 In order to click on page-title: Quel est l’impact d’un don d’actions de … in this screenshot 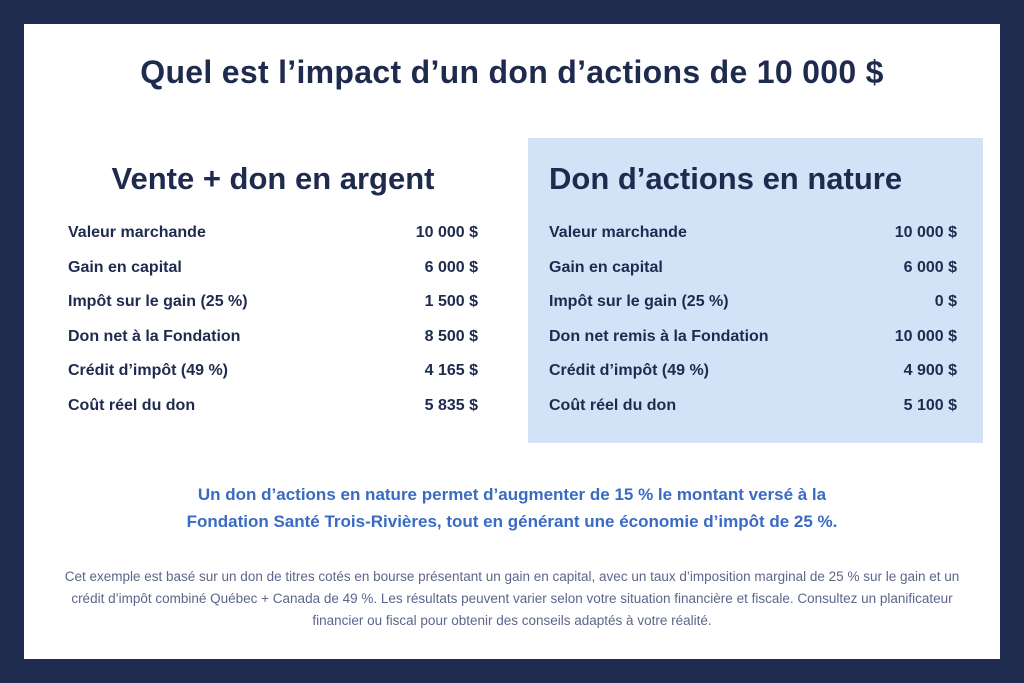, I will do `click(512, 72)`.